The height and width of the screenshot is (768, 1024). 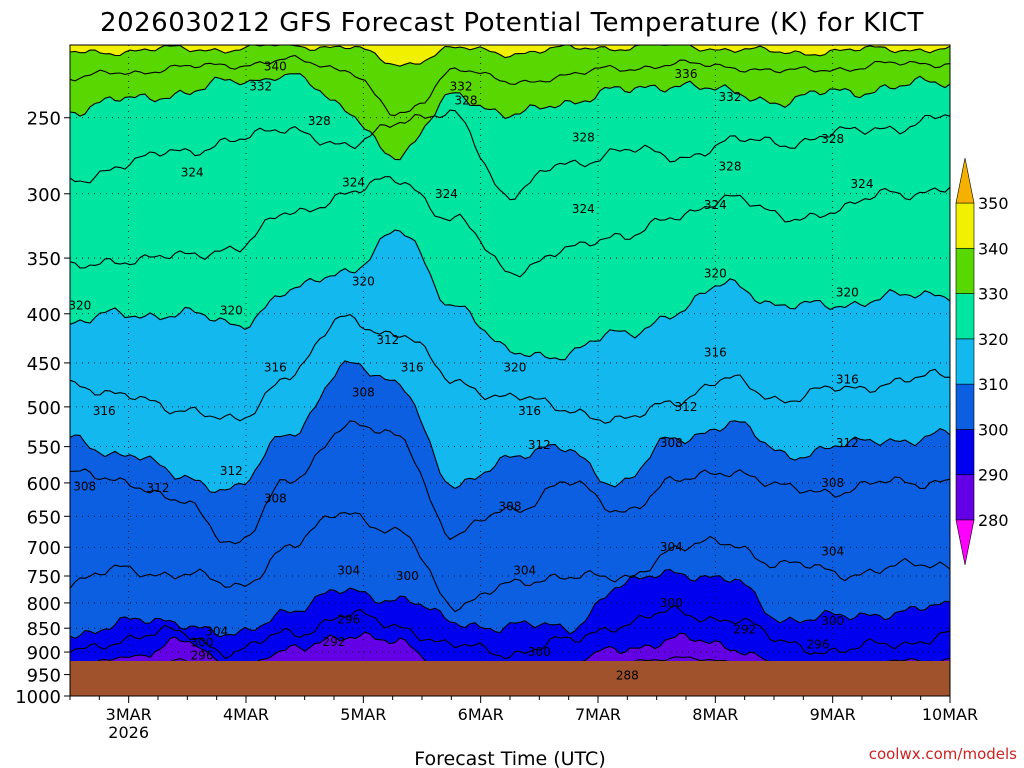 What do you see at coordinates (993, 429) in the screenshot?
I see `colorbar-label: 300` at bounding box center [993, 429].